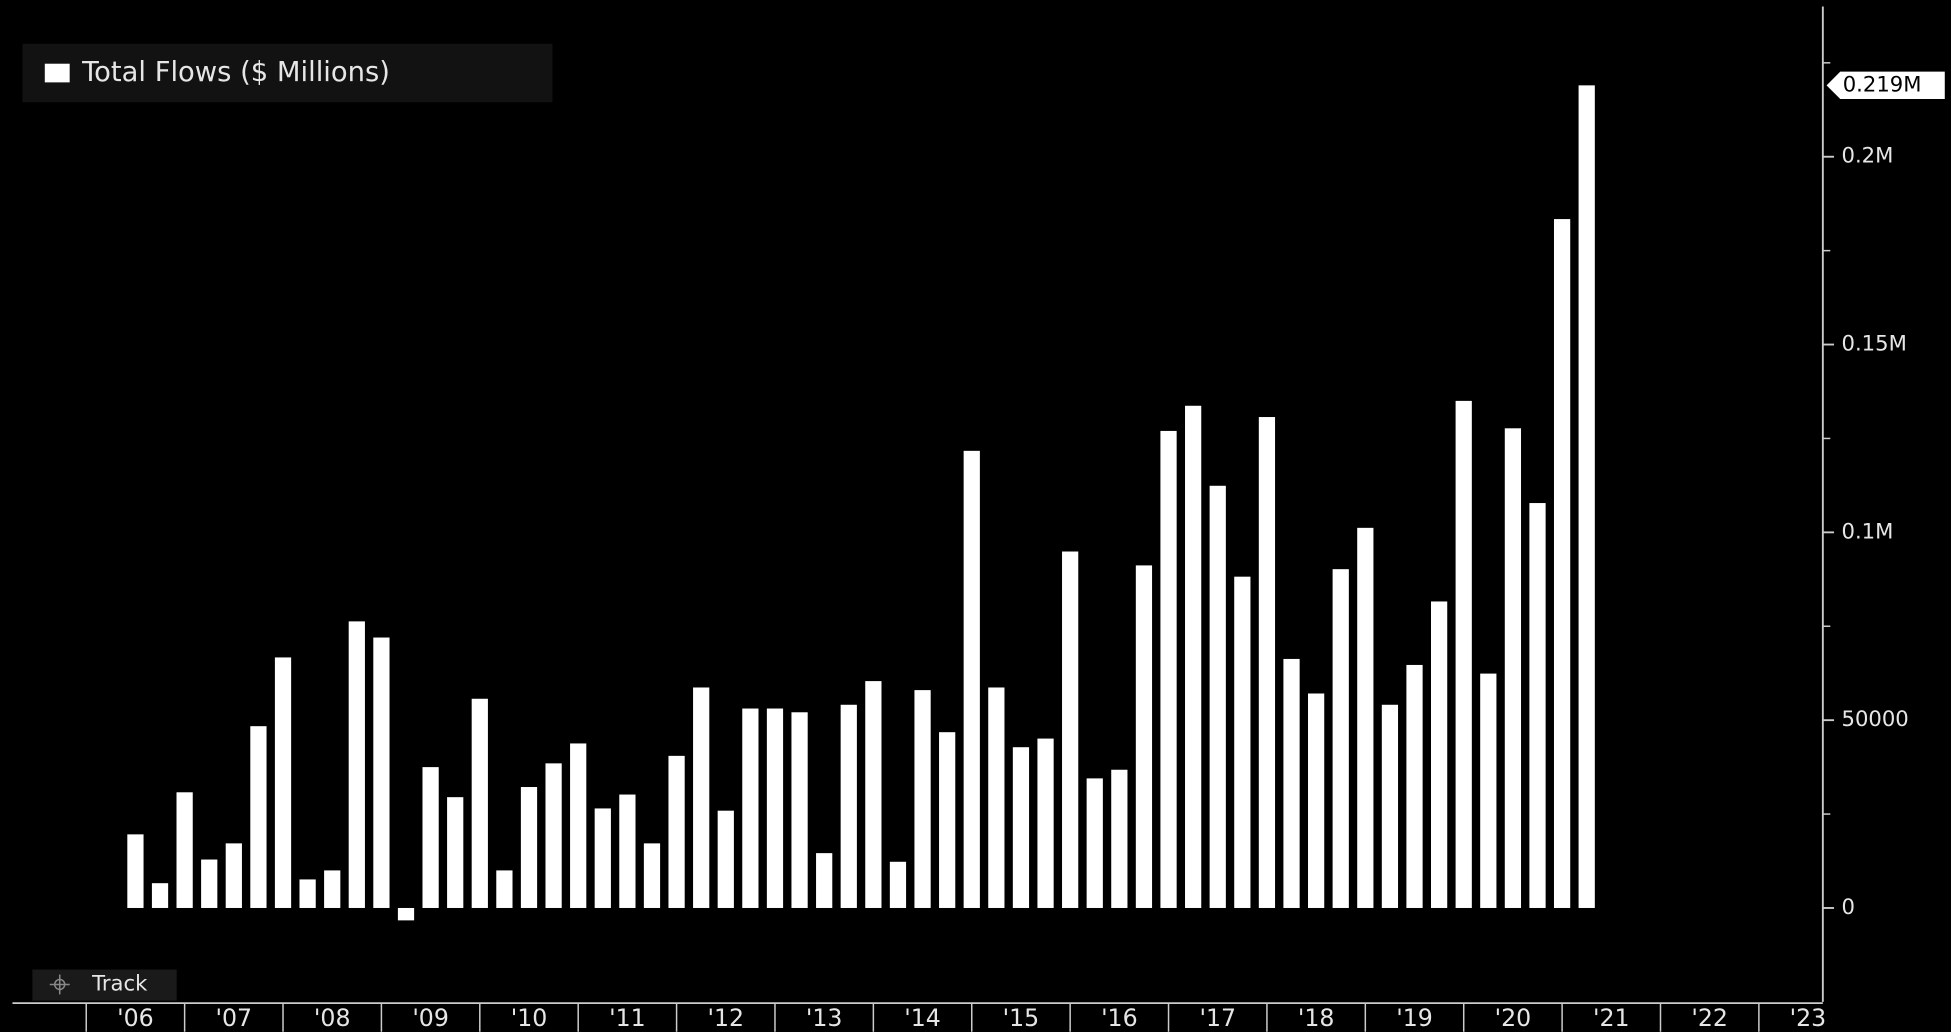  Describe the element at coordinates (627, 1018) in the screenshot. I see `x-tick-label: '11` at that location.